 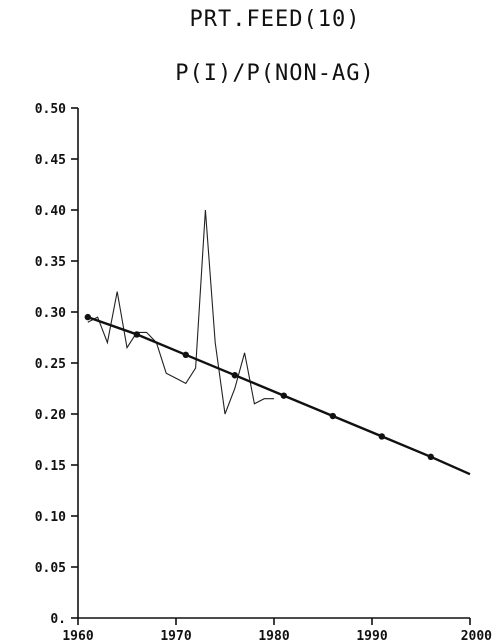 I want to click on chart-title: PRT.FEED(10), so click(x=275, y=19).